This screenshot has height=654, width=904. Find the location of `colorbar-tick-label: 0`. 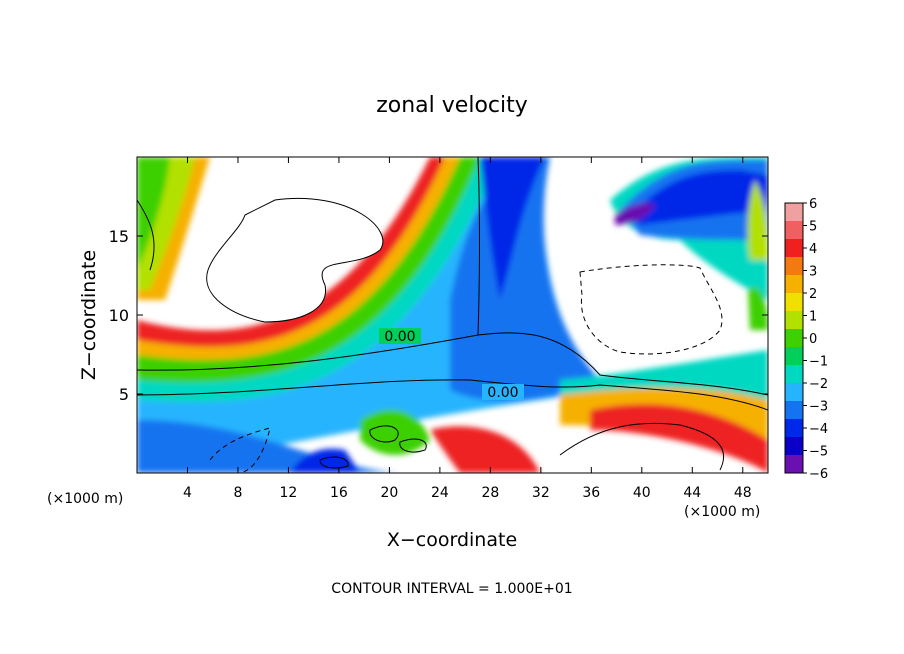

colorbar-tick-label: 0 is located at coordinates (813, 339).